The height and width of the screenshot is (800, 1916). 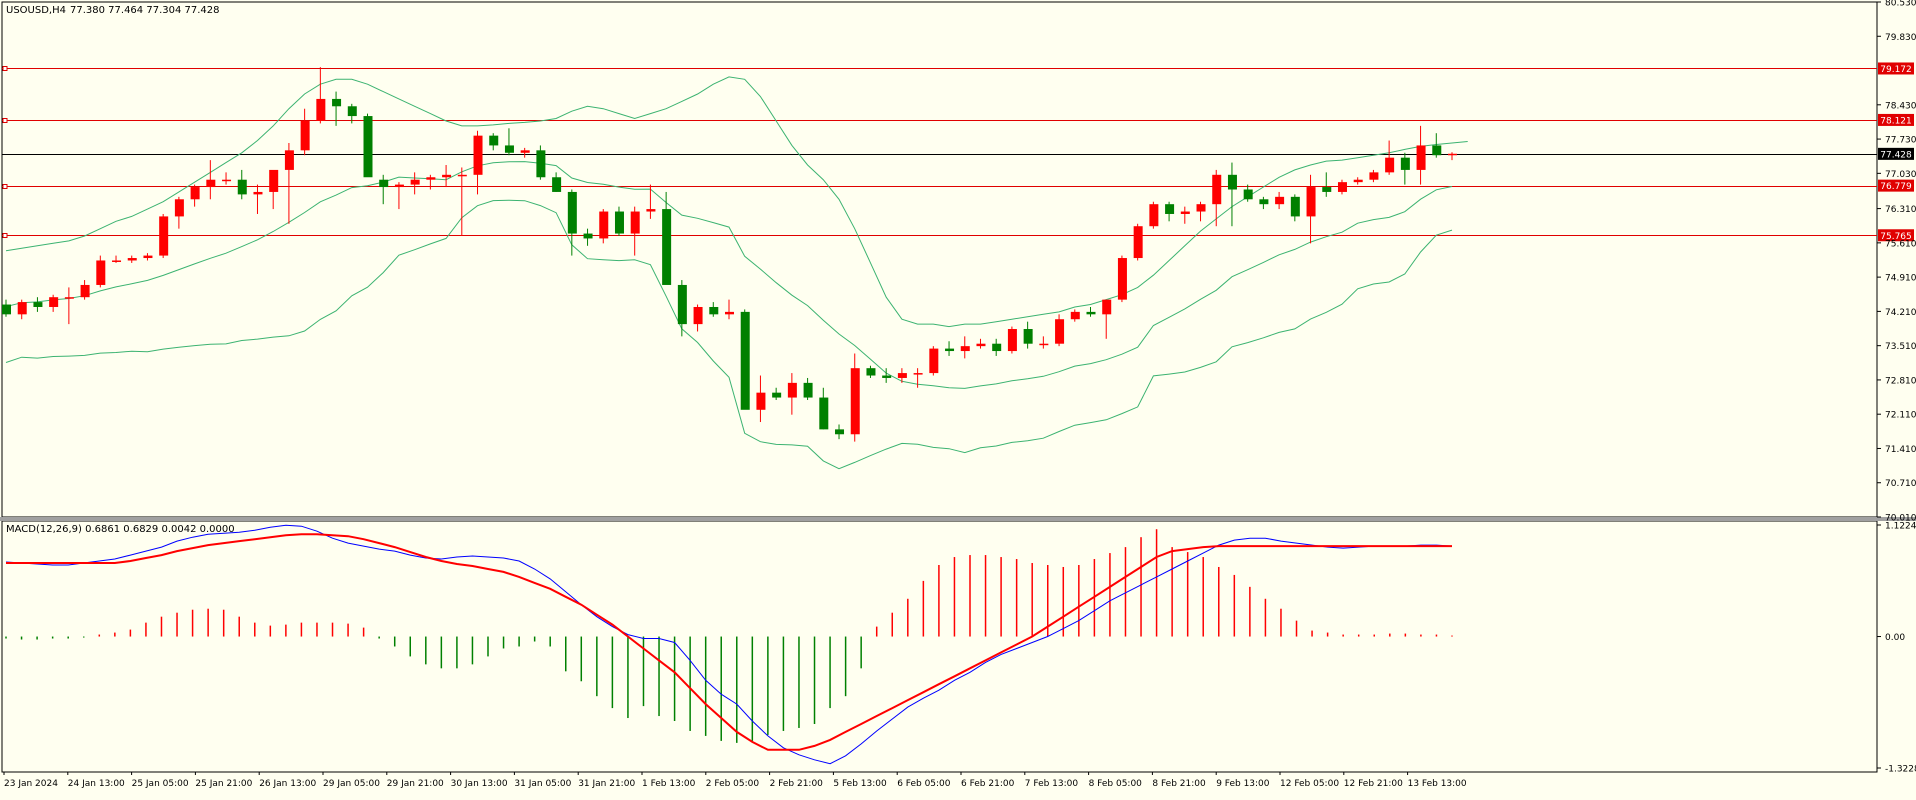 I want to click on price-level-tag: 78.121, so click(x=1896, y=121).